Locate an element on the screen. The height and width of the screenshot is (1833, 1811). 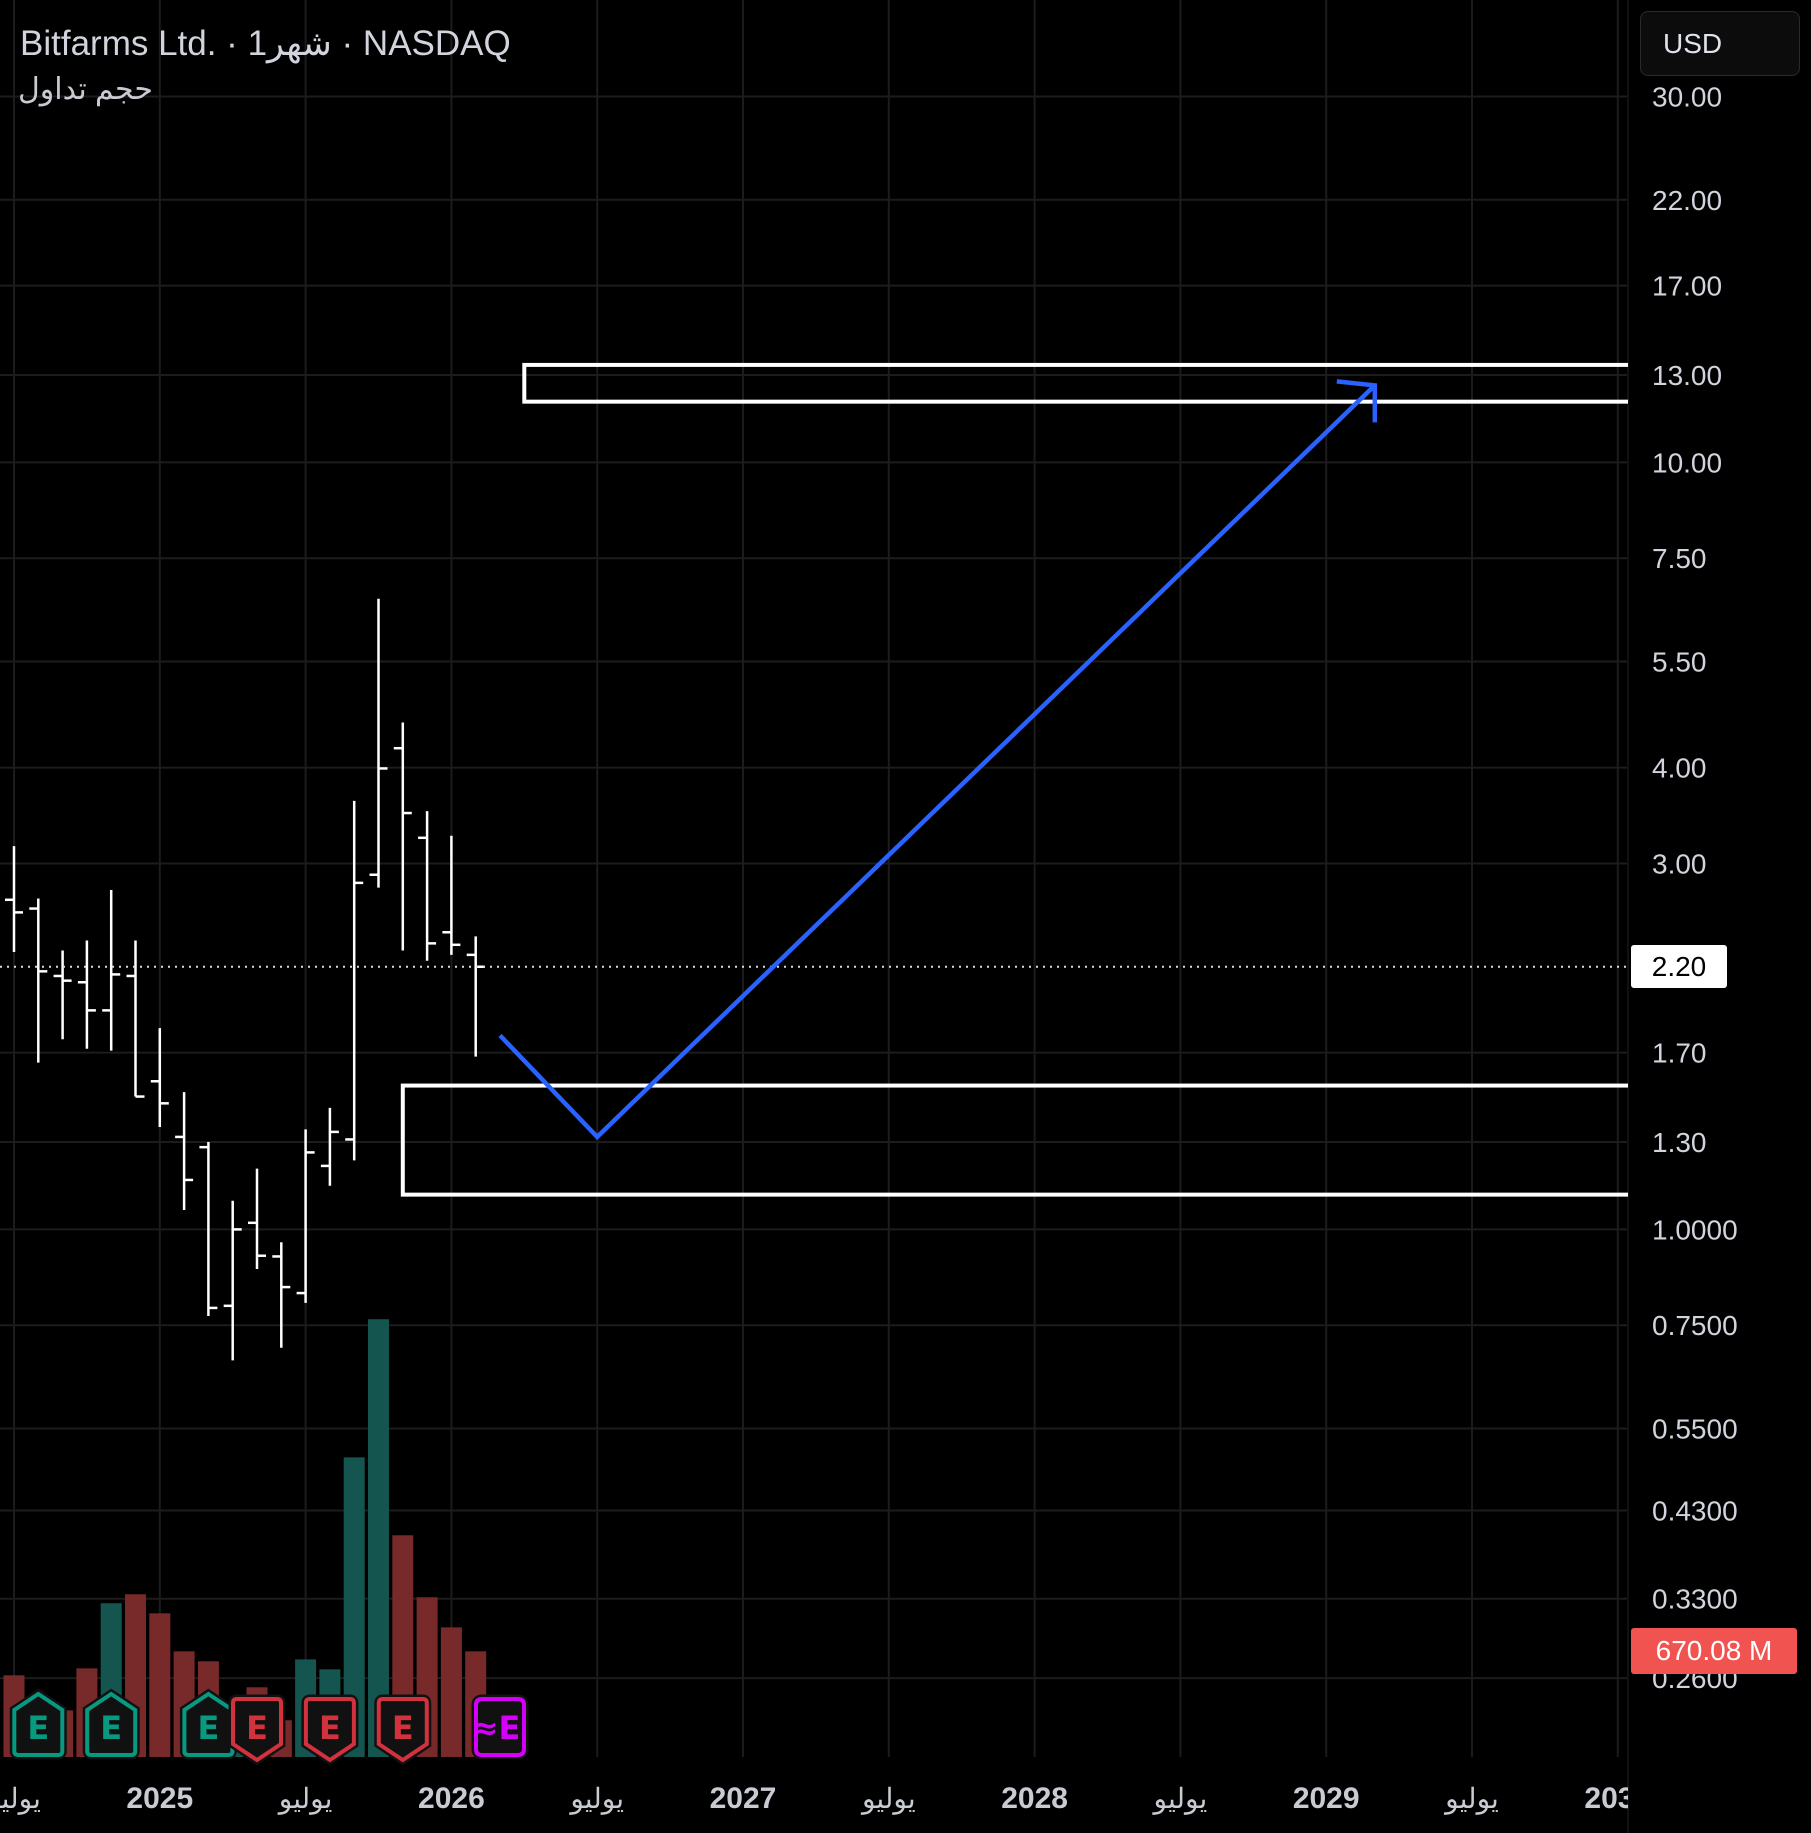
chart-title: Bitfarms Ltd. · 1شهر · NASDAQ is located at coordinates (265, 44).